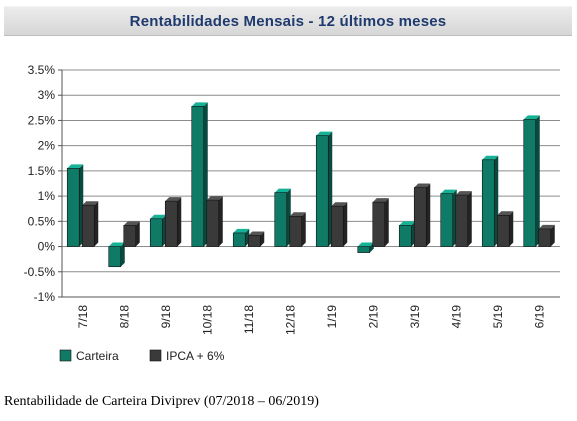 The height and width of the screenshot is (421, 577). I want to click on y-tick-label: 0%, so click(47, 247).